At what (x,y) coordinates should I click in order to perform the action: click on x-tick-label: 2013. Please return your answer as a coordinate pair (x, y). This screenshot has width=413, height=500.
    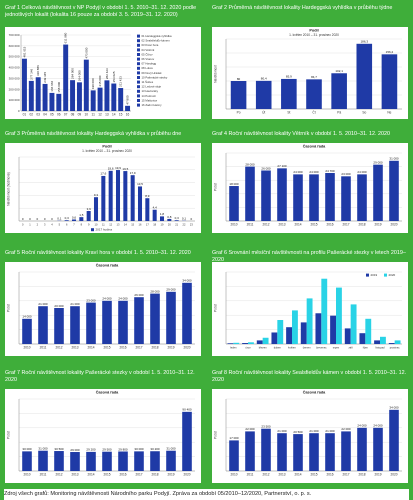
    Looking at the image, I should click on (74, 475).